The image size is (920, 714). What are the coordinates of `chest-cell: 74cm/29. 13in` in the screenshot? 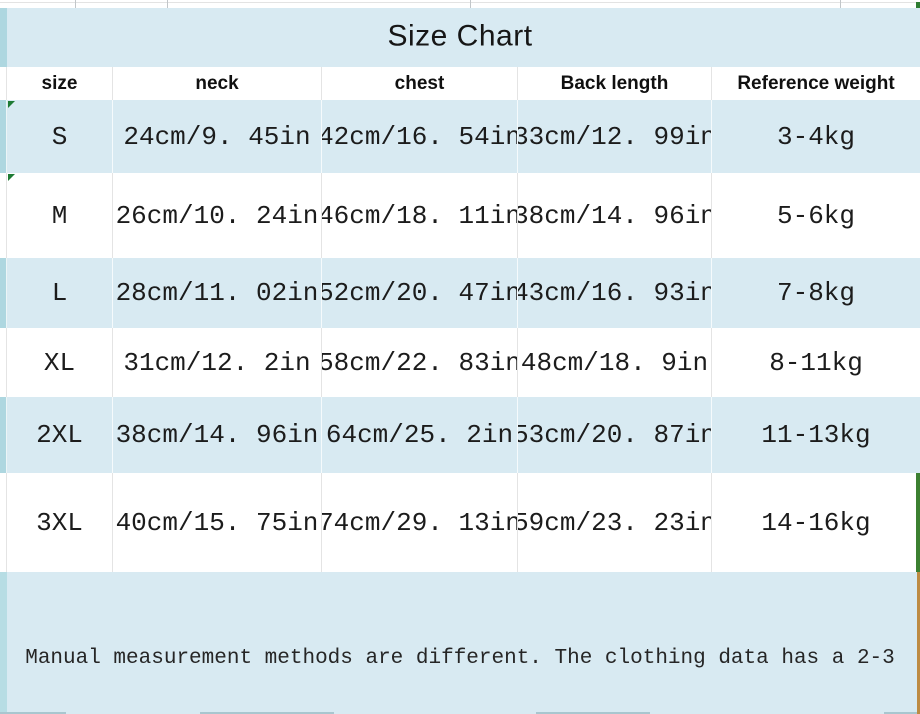 It's located at (420, 522).